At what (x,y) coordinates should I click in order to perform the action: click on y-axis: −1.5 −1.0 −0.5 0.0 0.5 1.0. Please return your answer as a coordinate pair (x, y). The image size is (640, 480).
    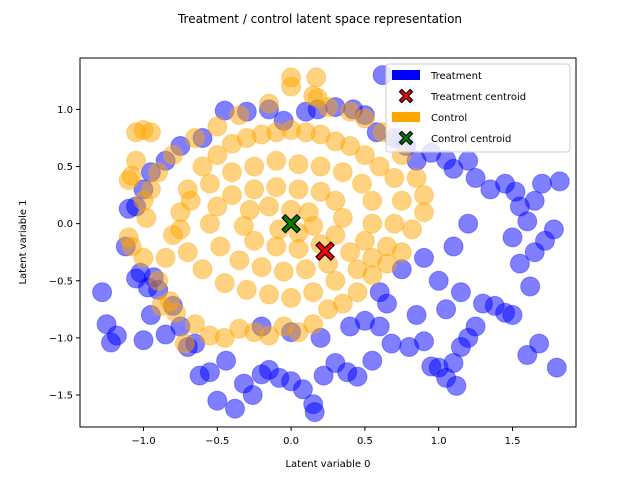
    Looking at the image, I should click on (64, 253).